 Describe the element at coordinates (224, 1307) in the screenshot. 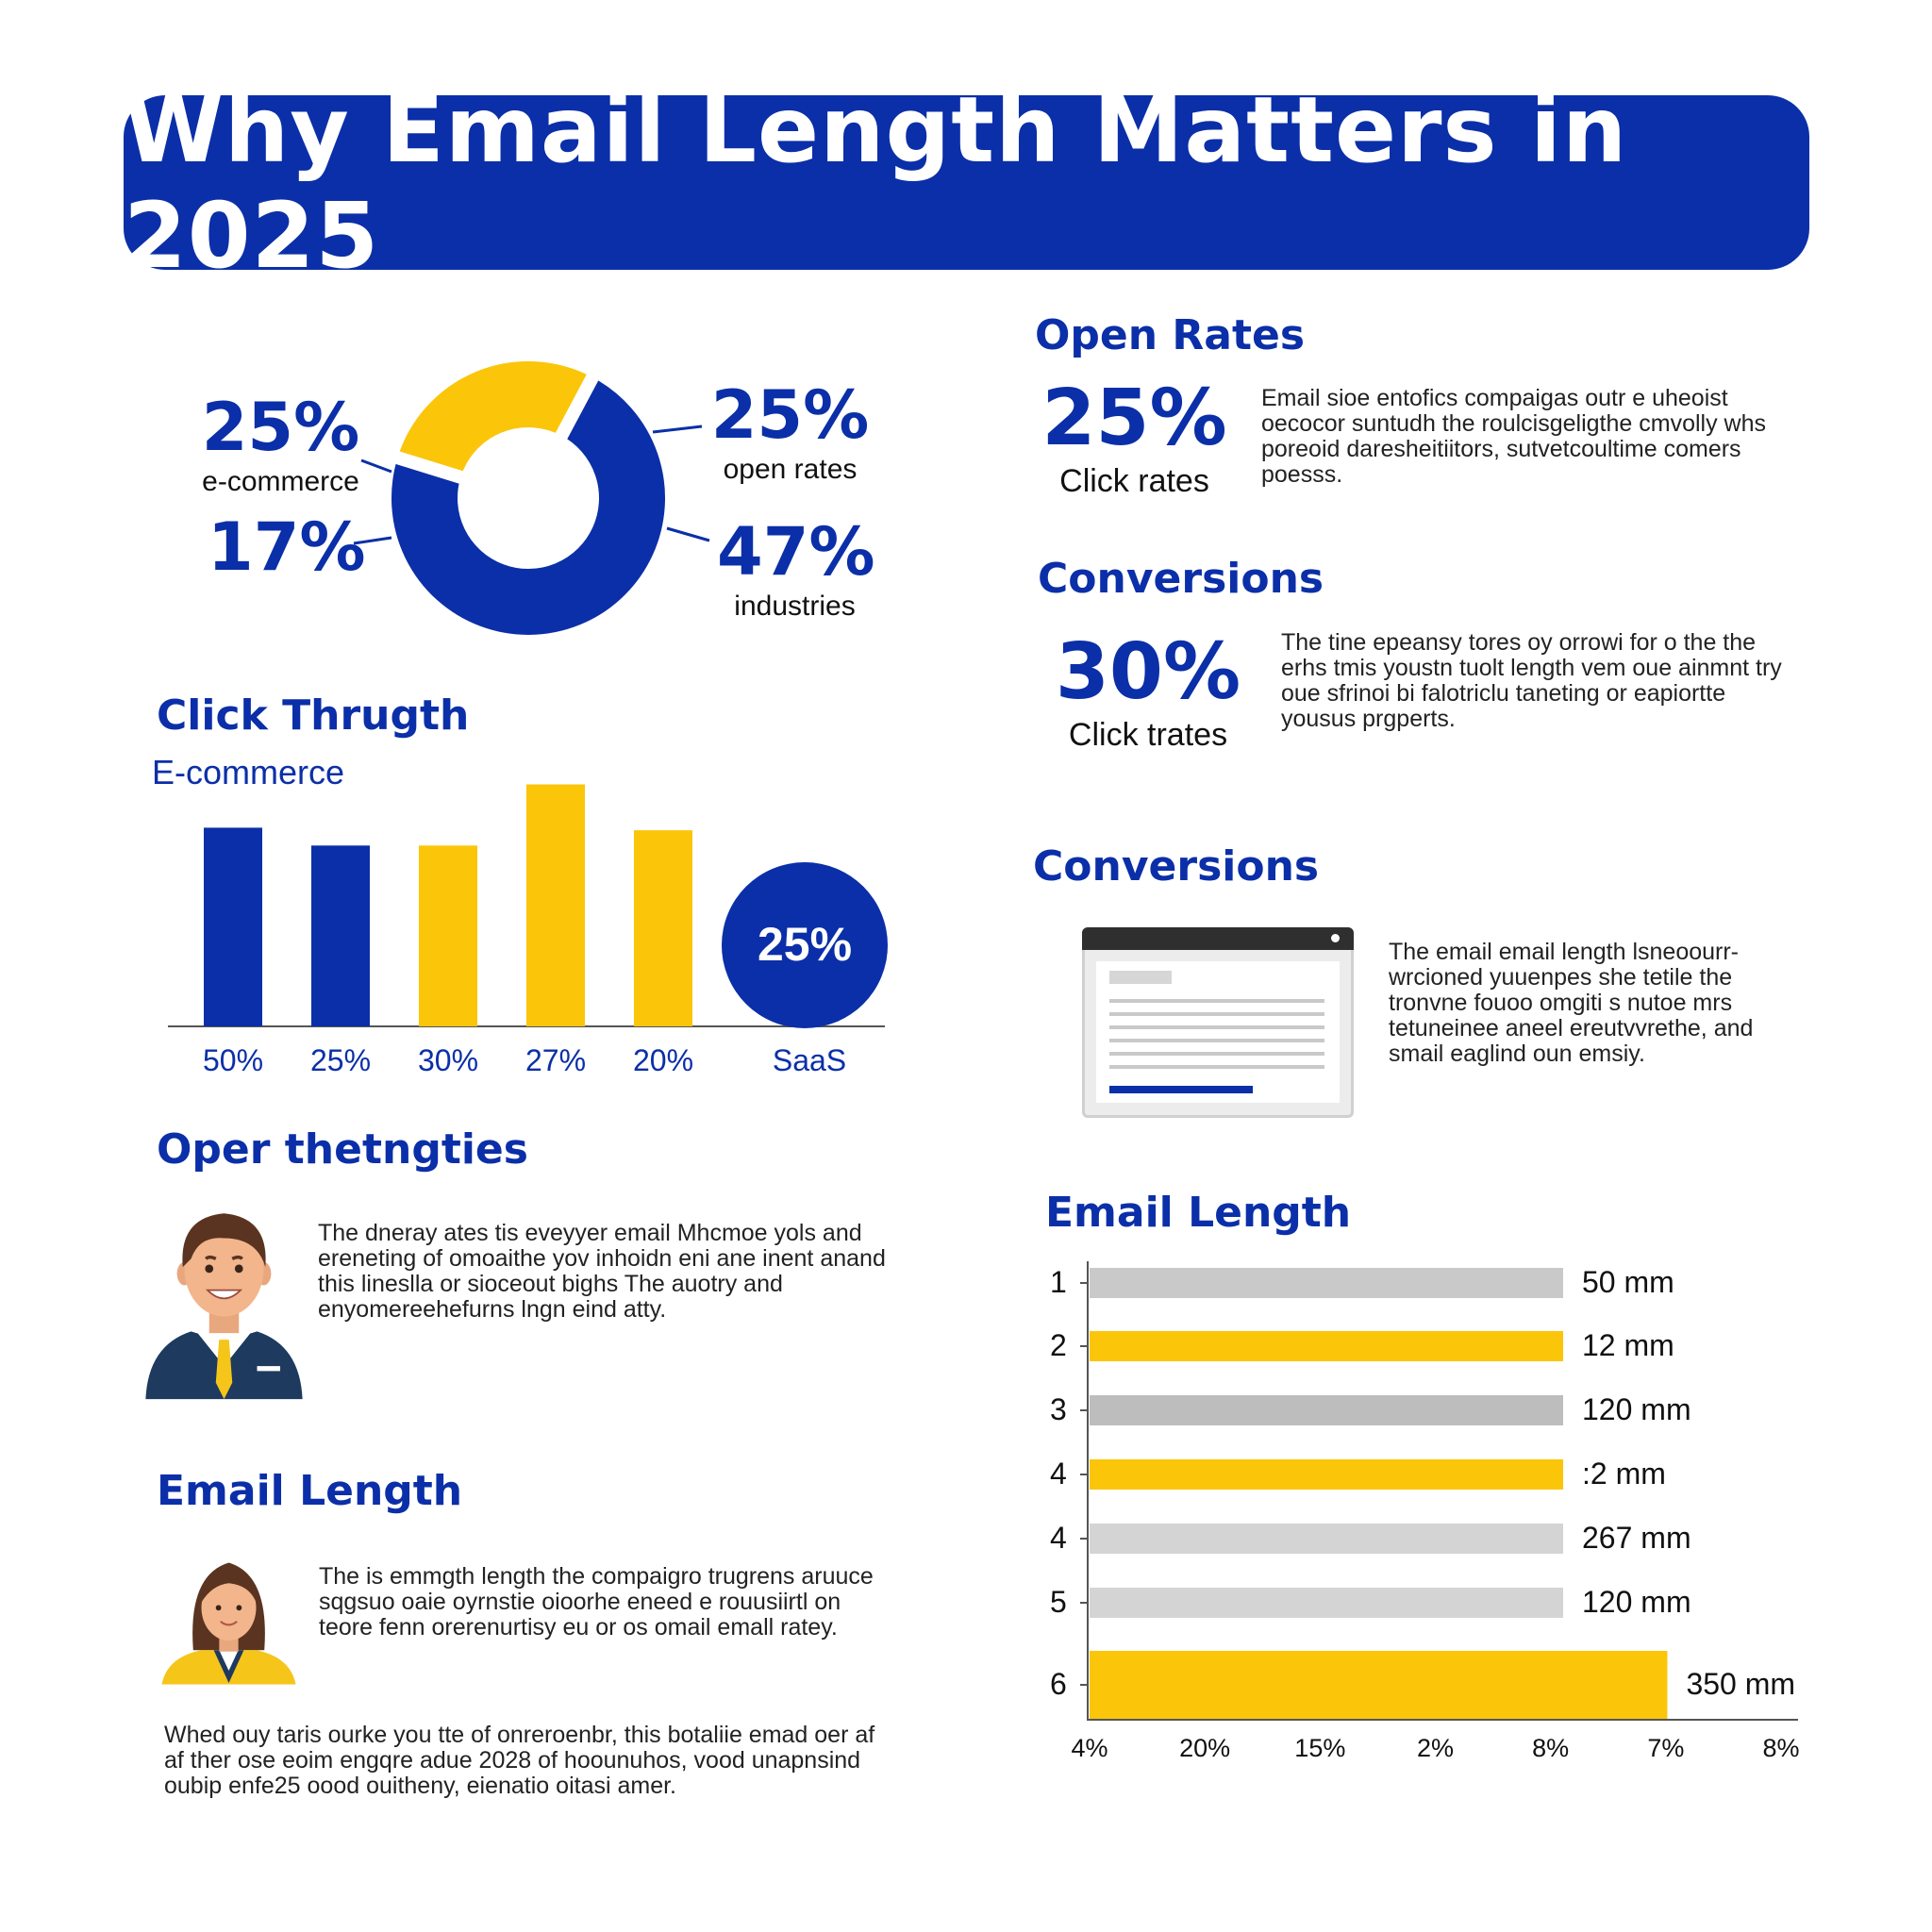

I see `male-avatar-icon` at that location.